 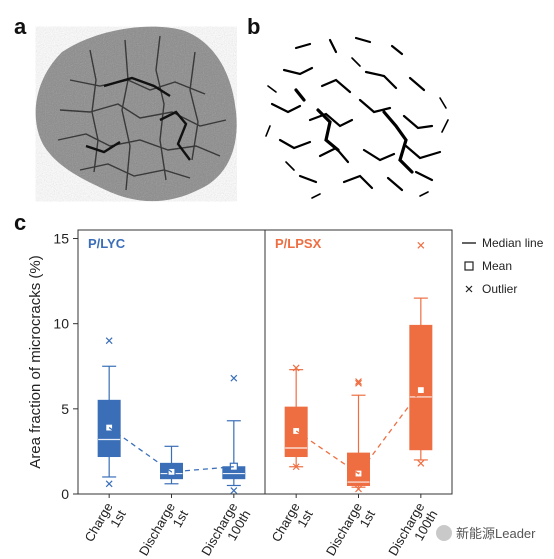 I want to click on legend-mean-swatch, so click(x=469, y=266).